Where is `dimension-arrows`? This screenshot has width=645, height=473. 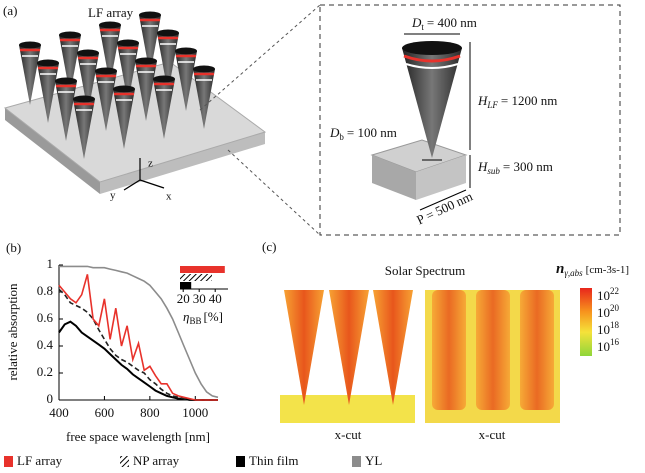 dimension-arrows is located at coordinates (437, 122).